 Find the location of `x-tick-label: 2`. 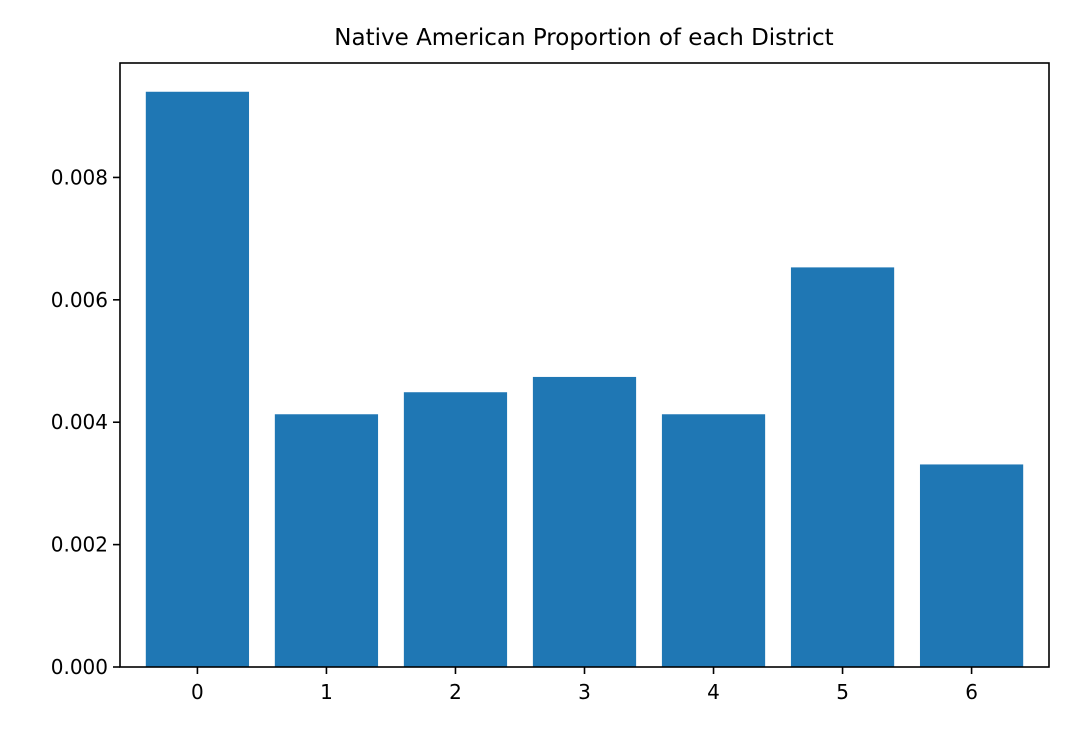

x-tick-label: 2 is located at coordinates (455, 692).